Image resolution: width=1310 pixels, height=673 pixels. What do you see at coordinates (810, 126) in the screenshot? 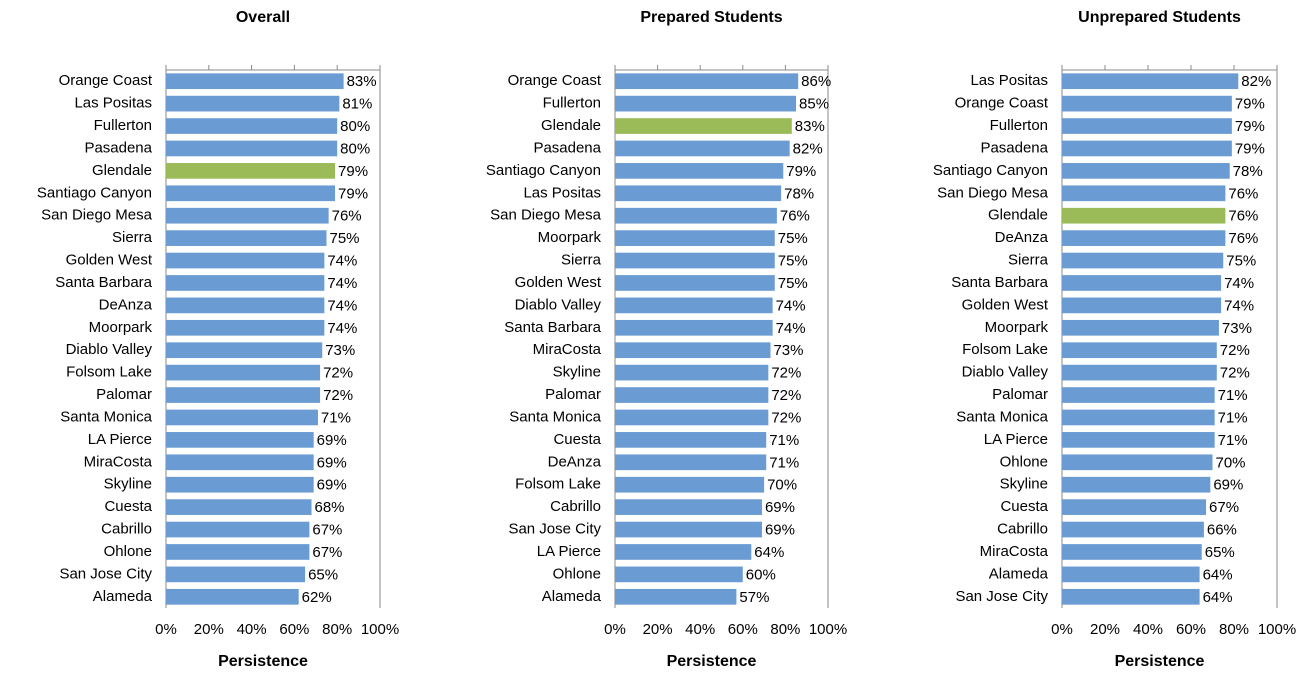
I see `value-label: 83%` at bounding box center [810, 126].